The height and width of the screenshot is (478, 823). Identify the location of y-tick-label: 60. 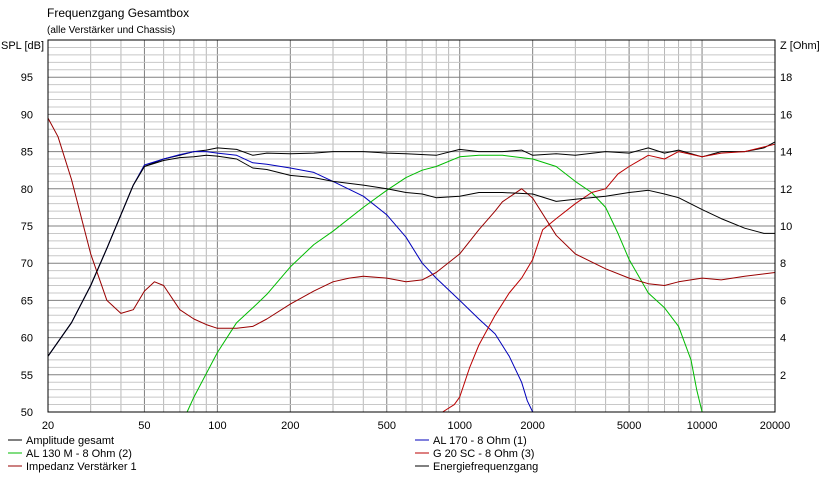
(27, 339).